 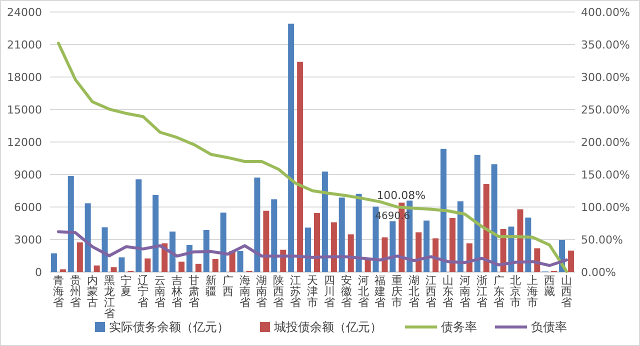 I want to click on x-tick-label: 江西省, so click(x=431, y=291).